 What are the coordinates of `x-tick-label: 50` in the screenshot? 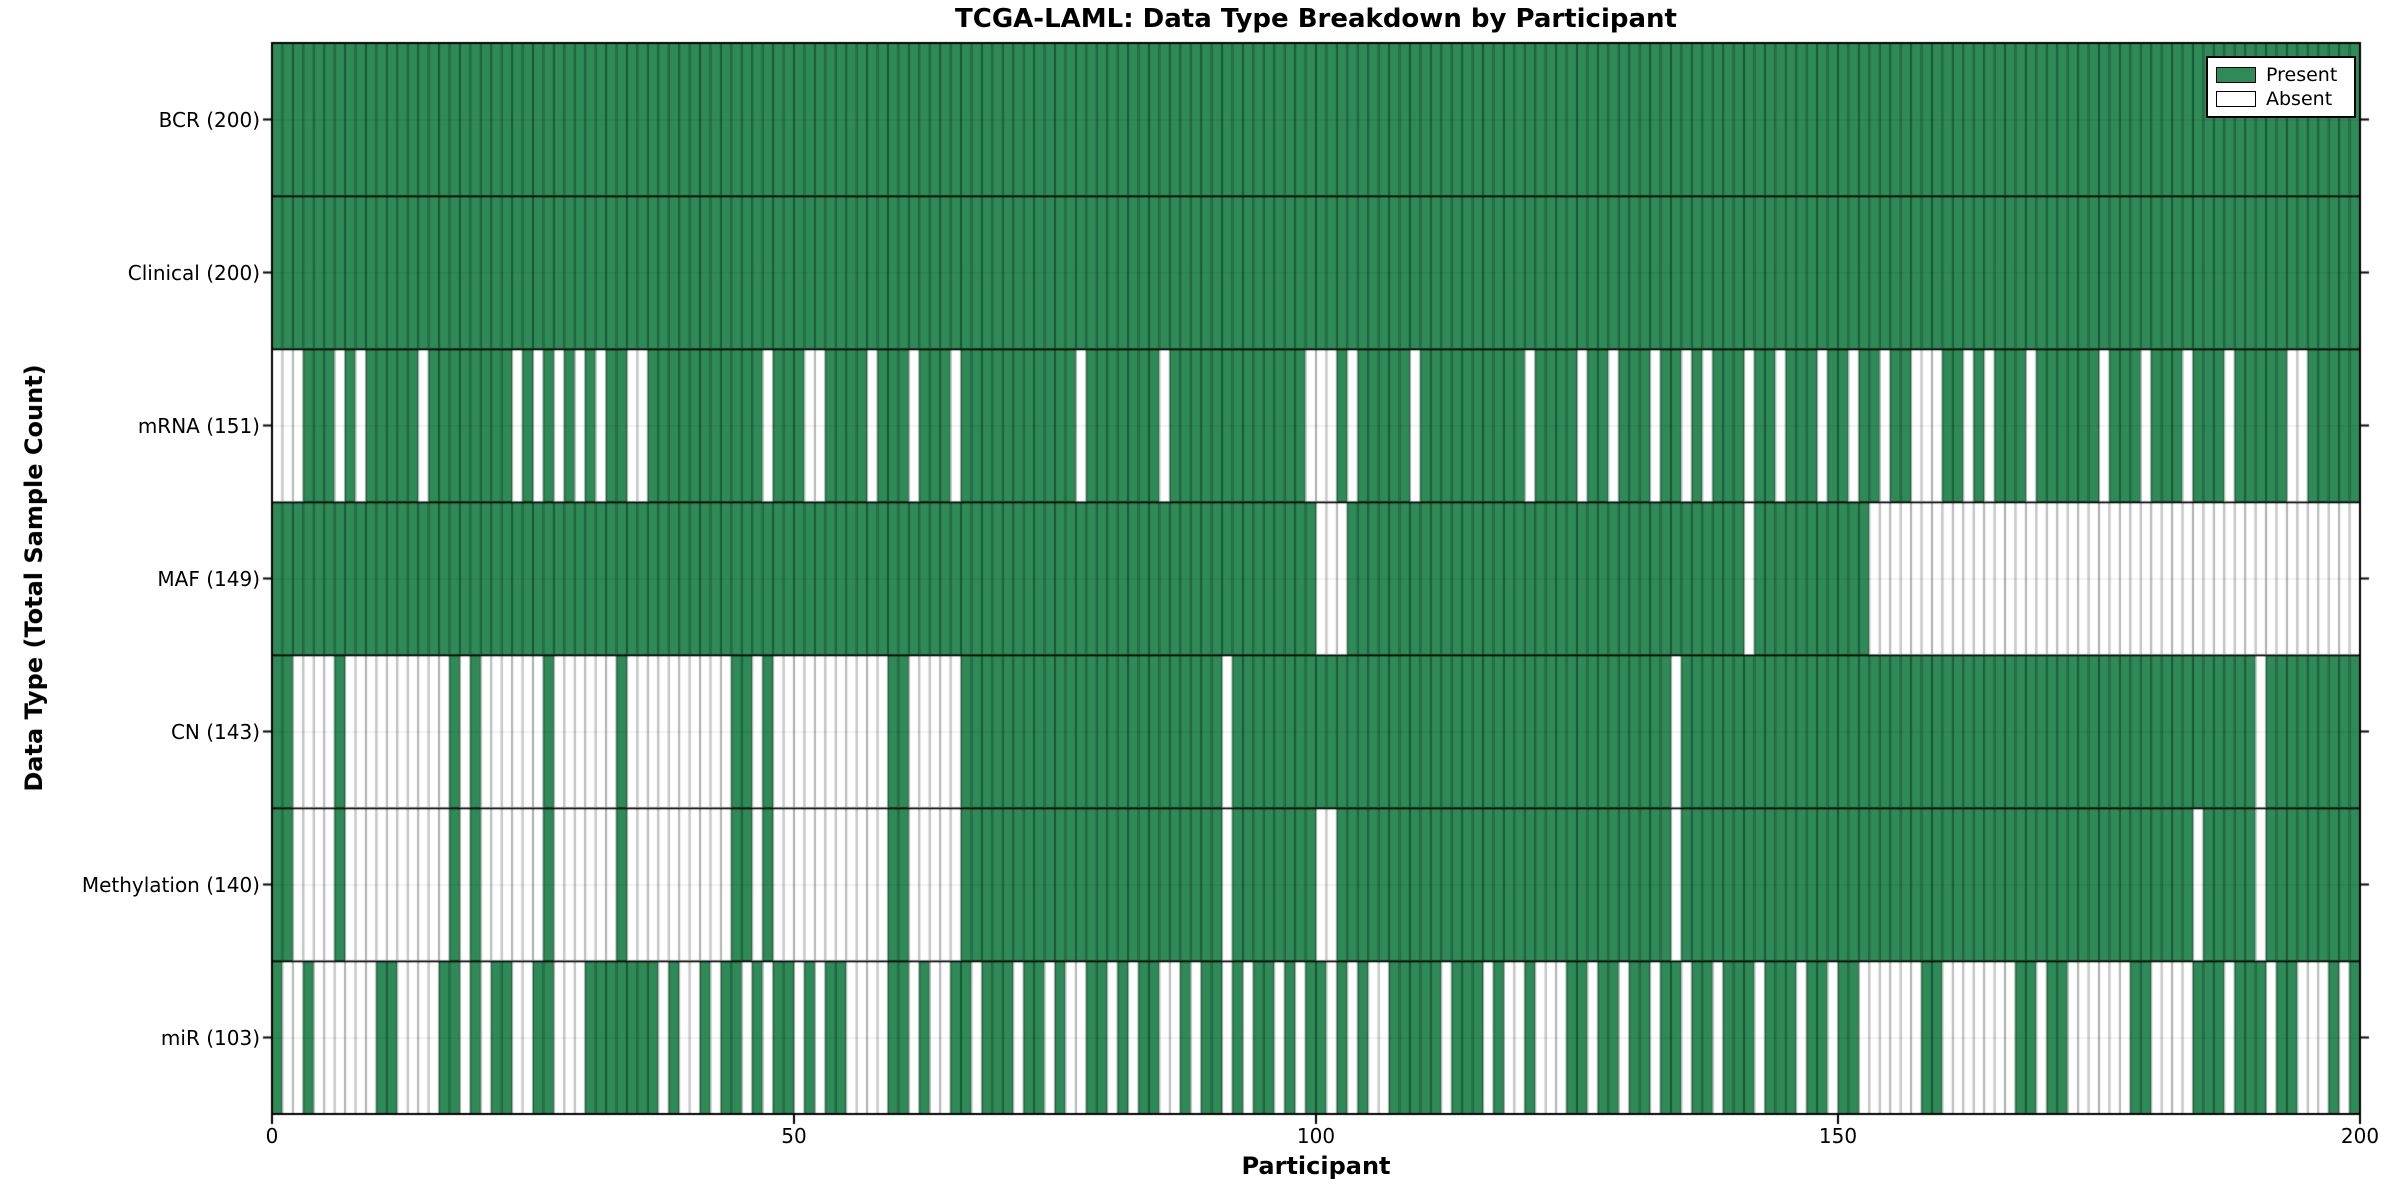 It's located at (794, 1136).